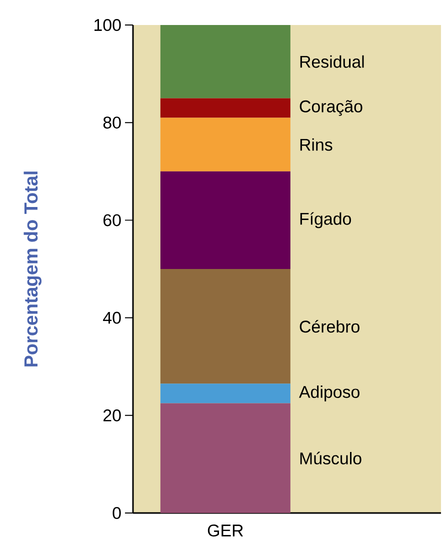 Image resolution: width=442 pixels, height=558 pixels. Describe the element at coordinates (112, 318) in the screenshot. I see `y-tick-label: 40` at that location.